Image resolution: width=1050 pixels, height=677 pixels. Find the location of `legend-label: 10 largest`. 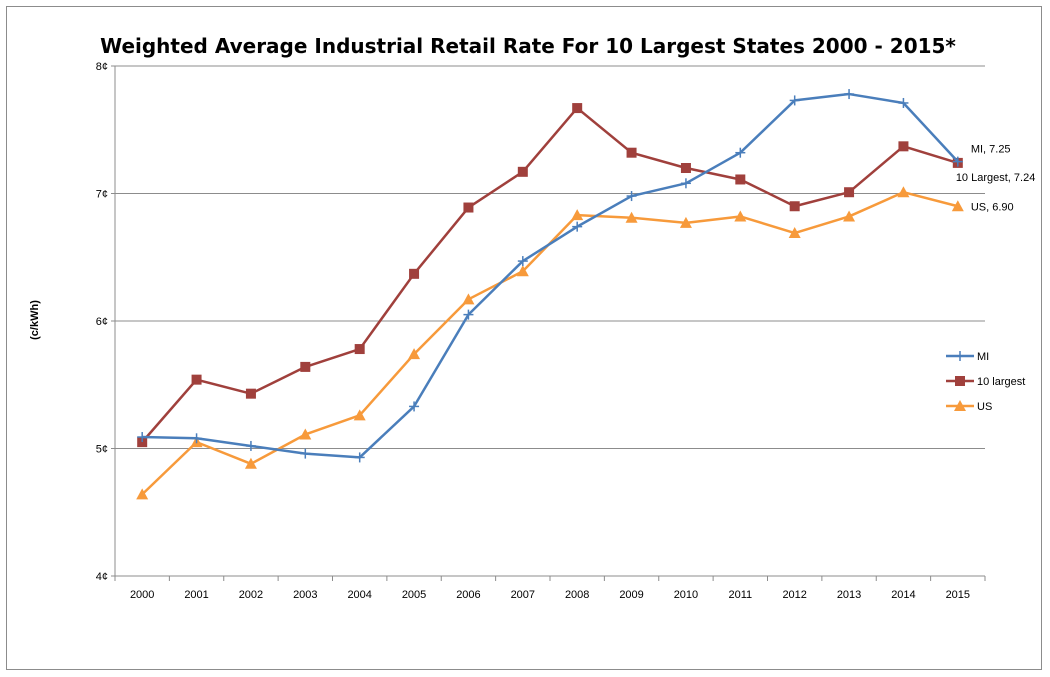

legend-label: 10 largest is located at coordinates (1001, 382).